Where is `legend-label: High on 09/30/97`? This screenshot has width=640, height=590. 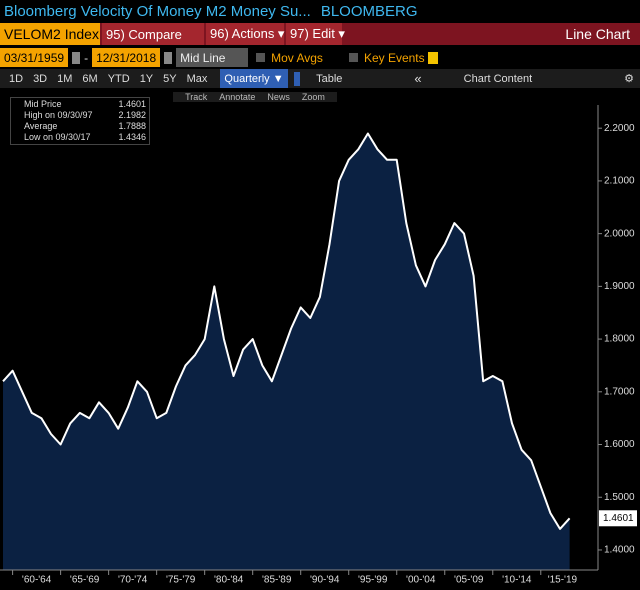
legend-label: High on 09/30/97 is located at coordinates (58, 115).